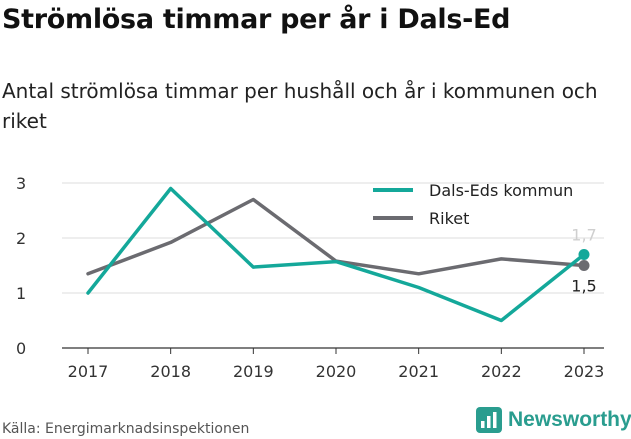  I want to click on brand-name: Newsworthy, so click(569, 419).